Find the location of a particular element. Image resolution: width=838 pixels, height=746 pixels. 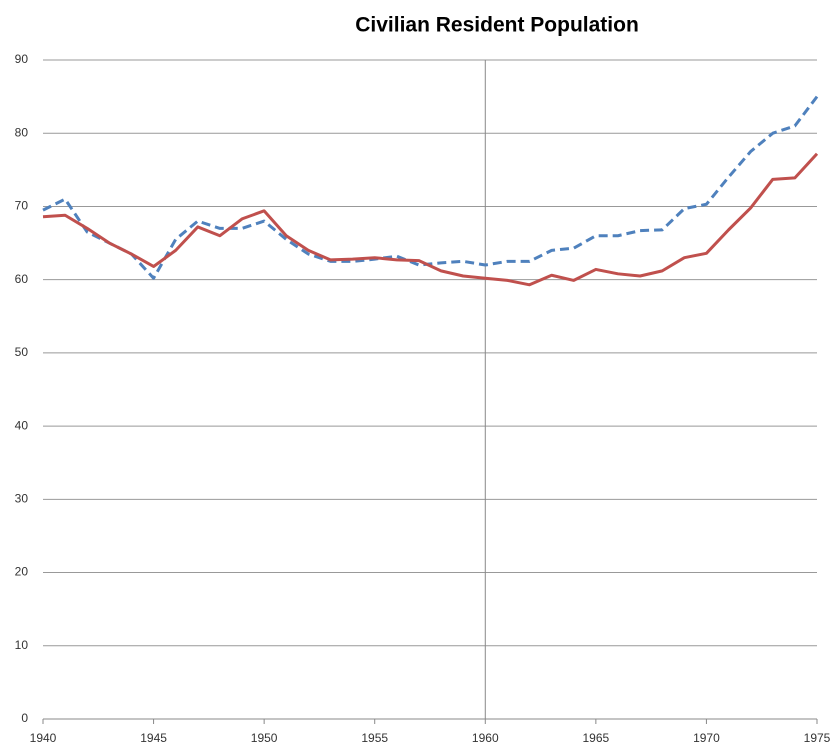

x-tick-label: 1970 is located at coordinates (706, 738).